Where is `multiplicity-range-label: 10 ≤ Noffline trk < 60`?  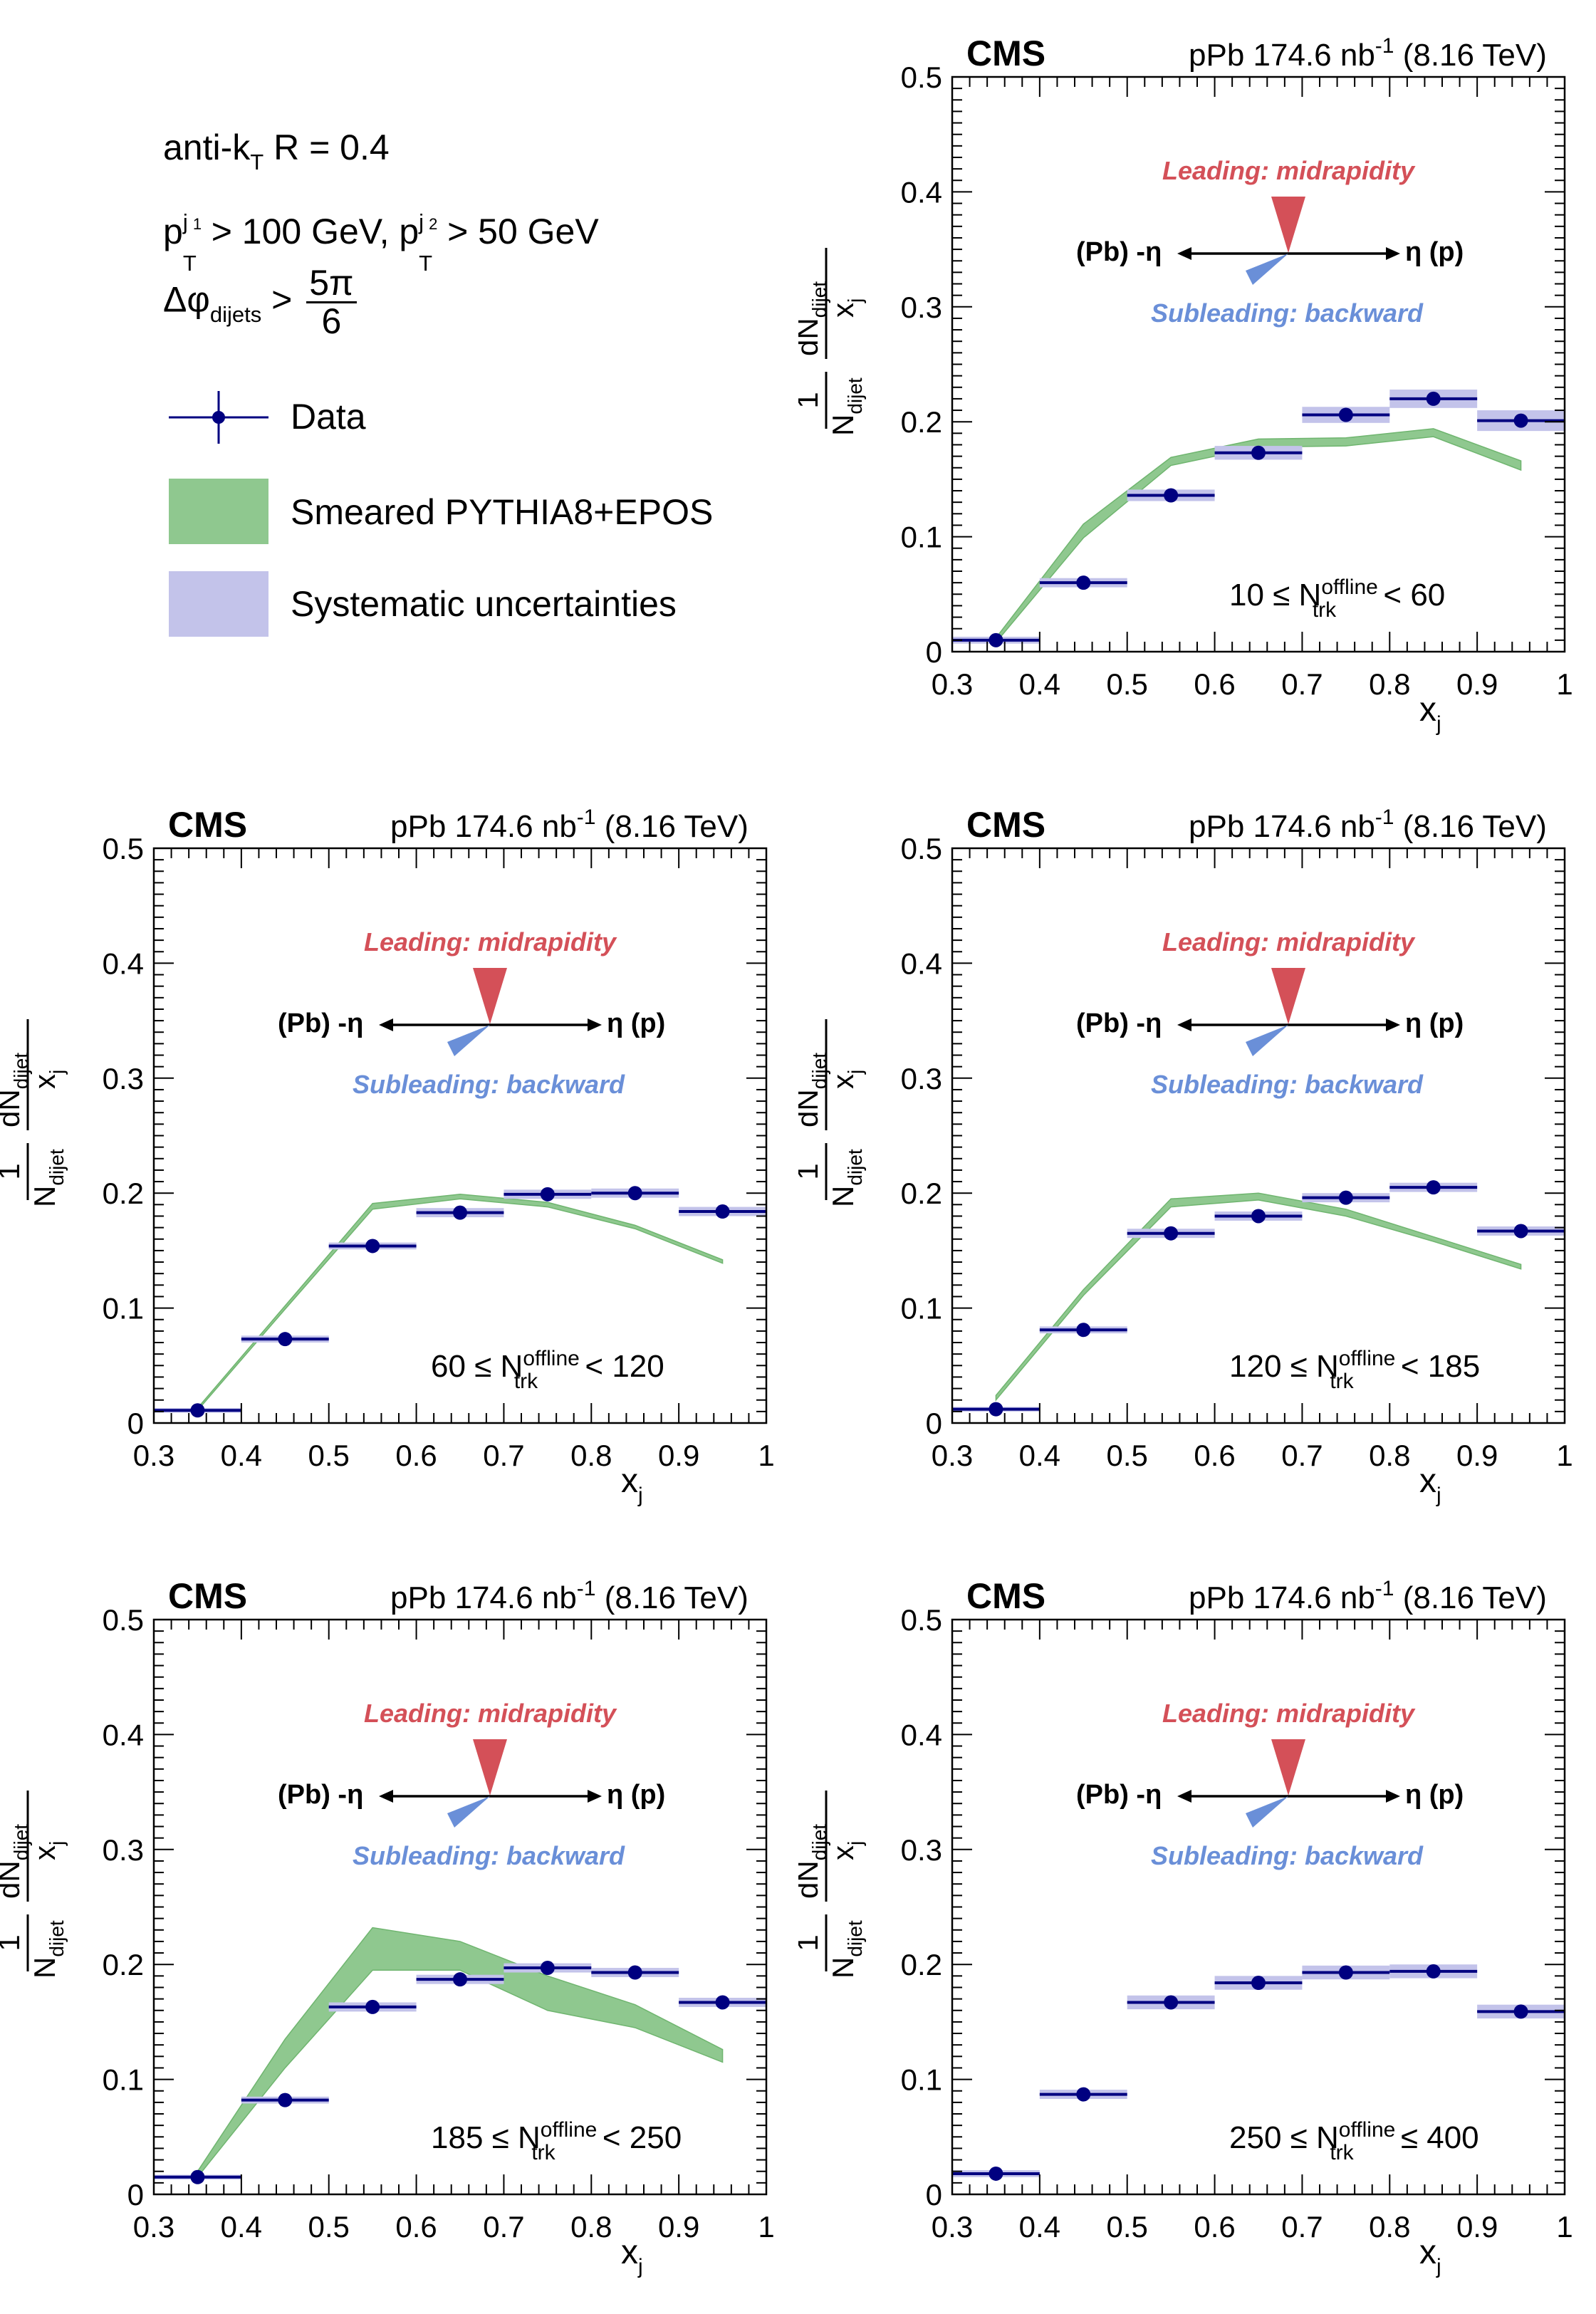 multiplicity-range-label: 10 ≤ Noffline trk < 60 is located at coordinates (1337, 598).